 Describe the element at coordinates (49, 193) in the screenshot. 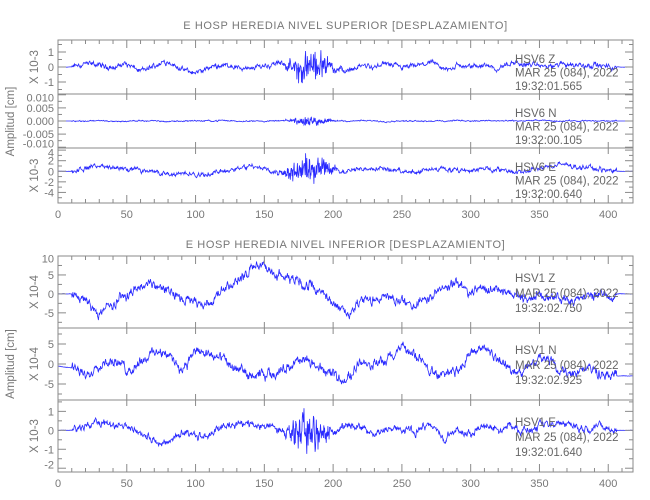

I see `y-tick-label: -4` at that location.